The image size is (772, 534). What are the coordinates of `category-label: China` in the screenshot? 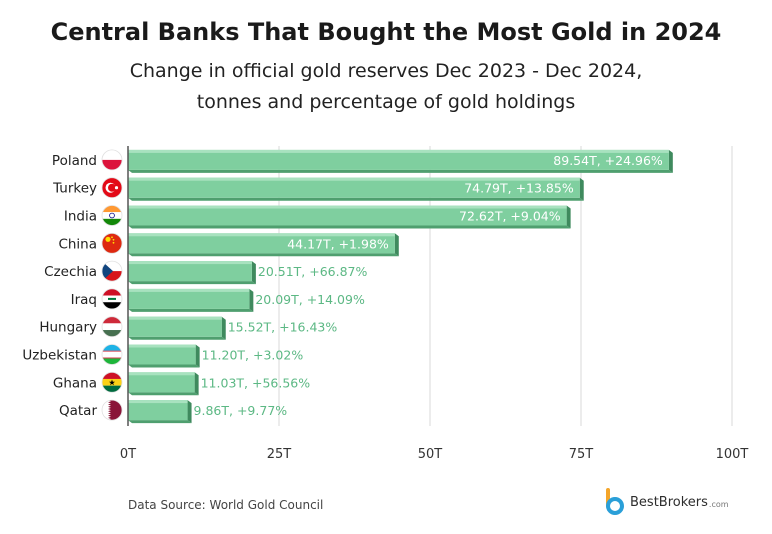 It's located at (77, 244).